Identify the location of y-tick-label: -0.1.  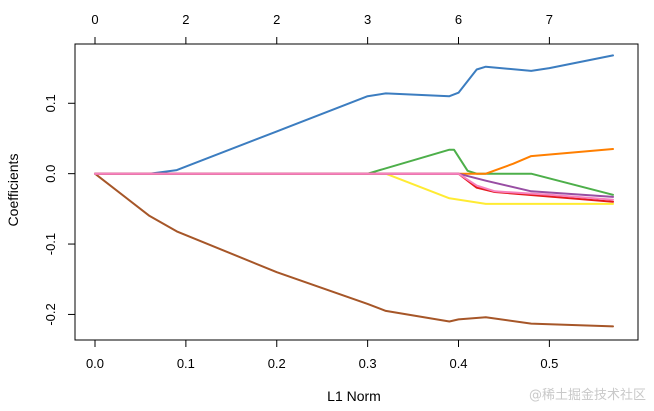
(50, 244).